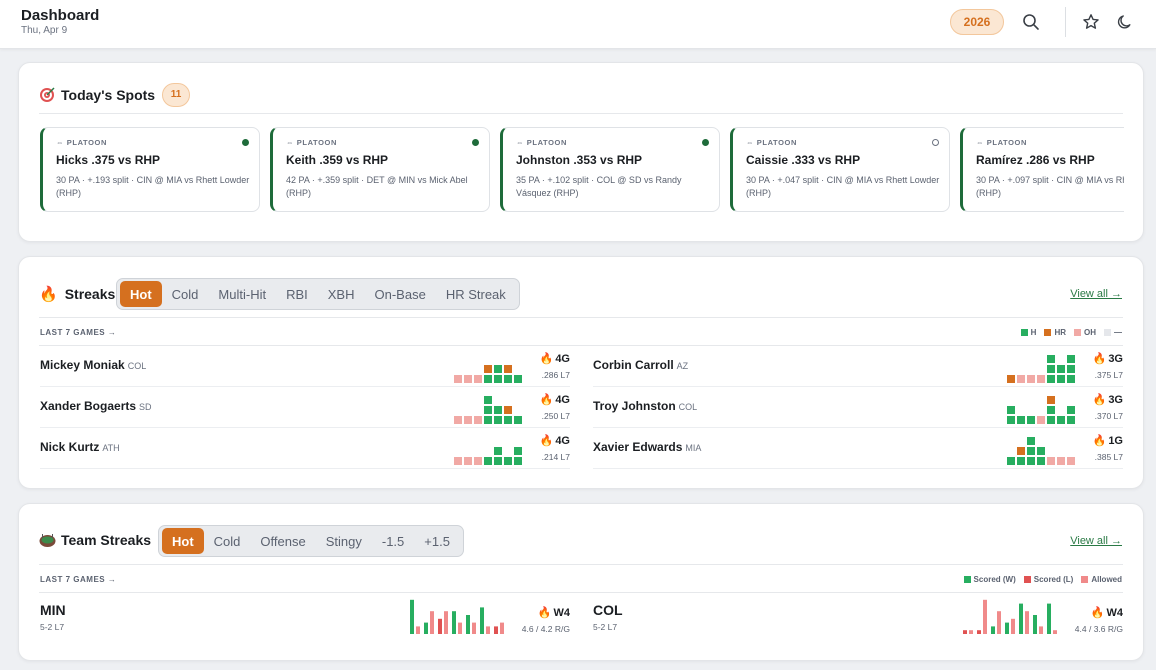 This screenshot has width=1156, height=670. What do you see at coordinates (106, 540) in the screenshot?
I see `team-streaks-title: Team Streaks` at bounding box center [106, 540].